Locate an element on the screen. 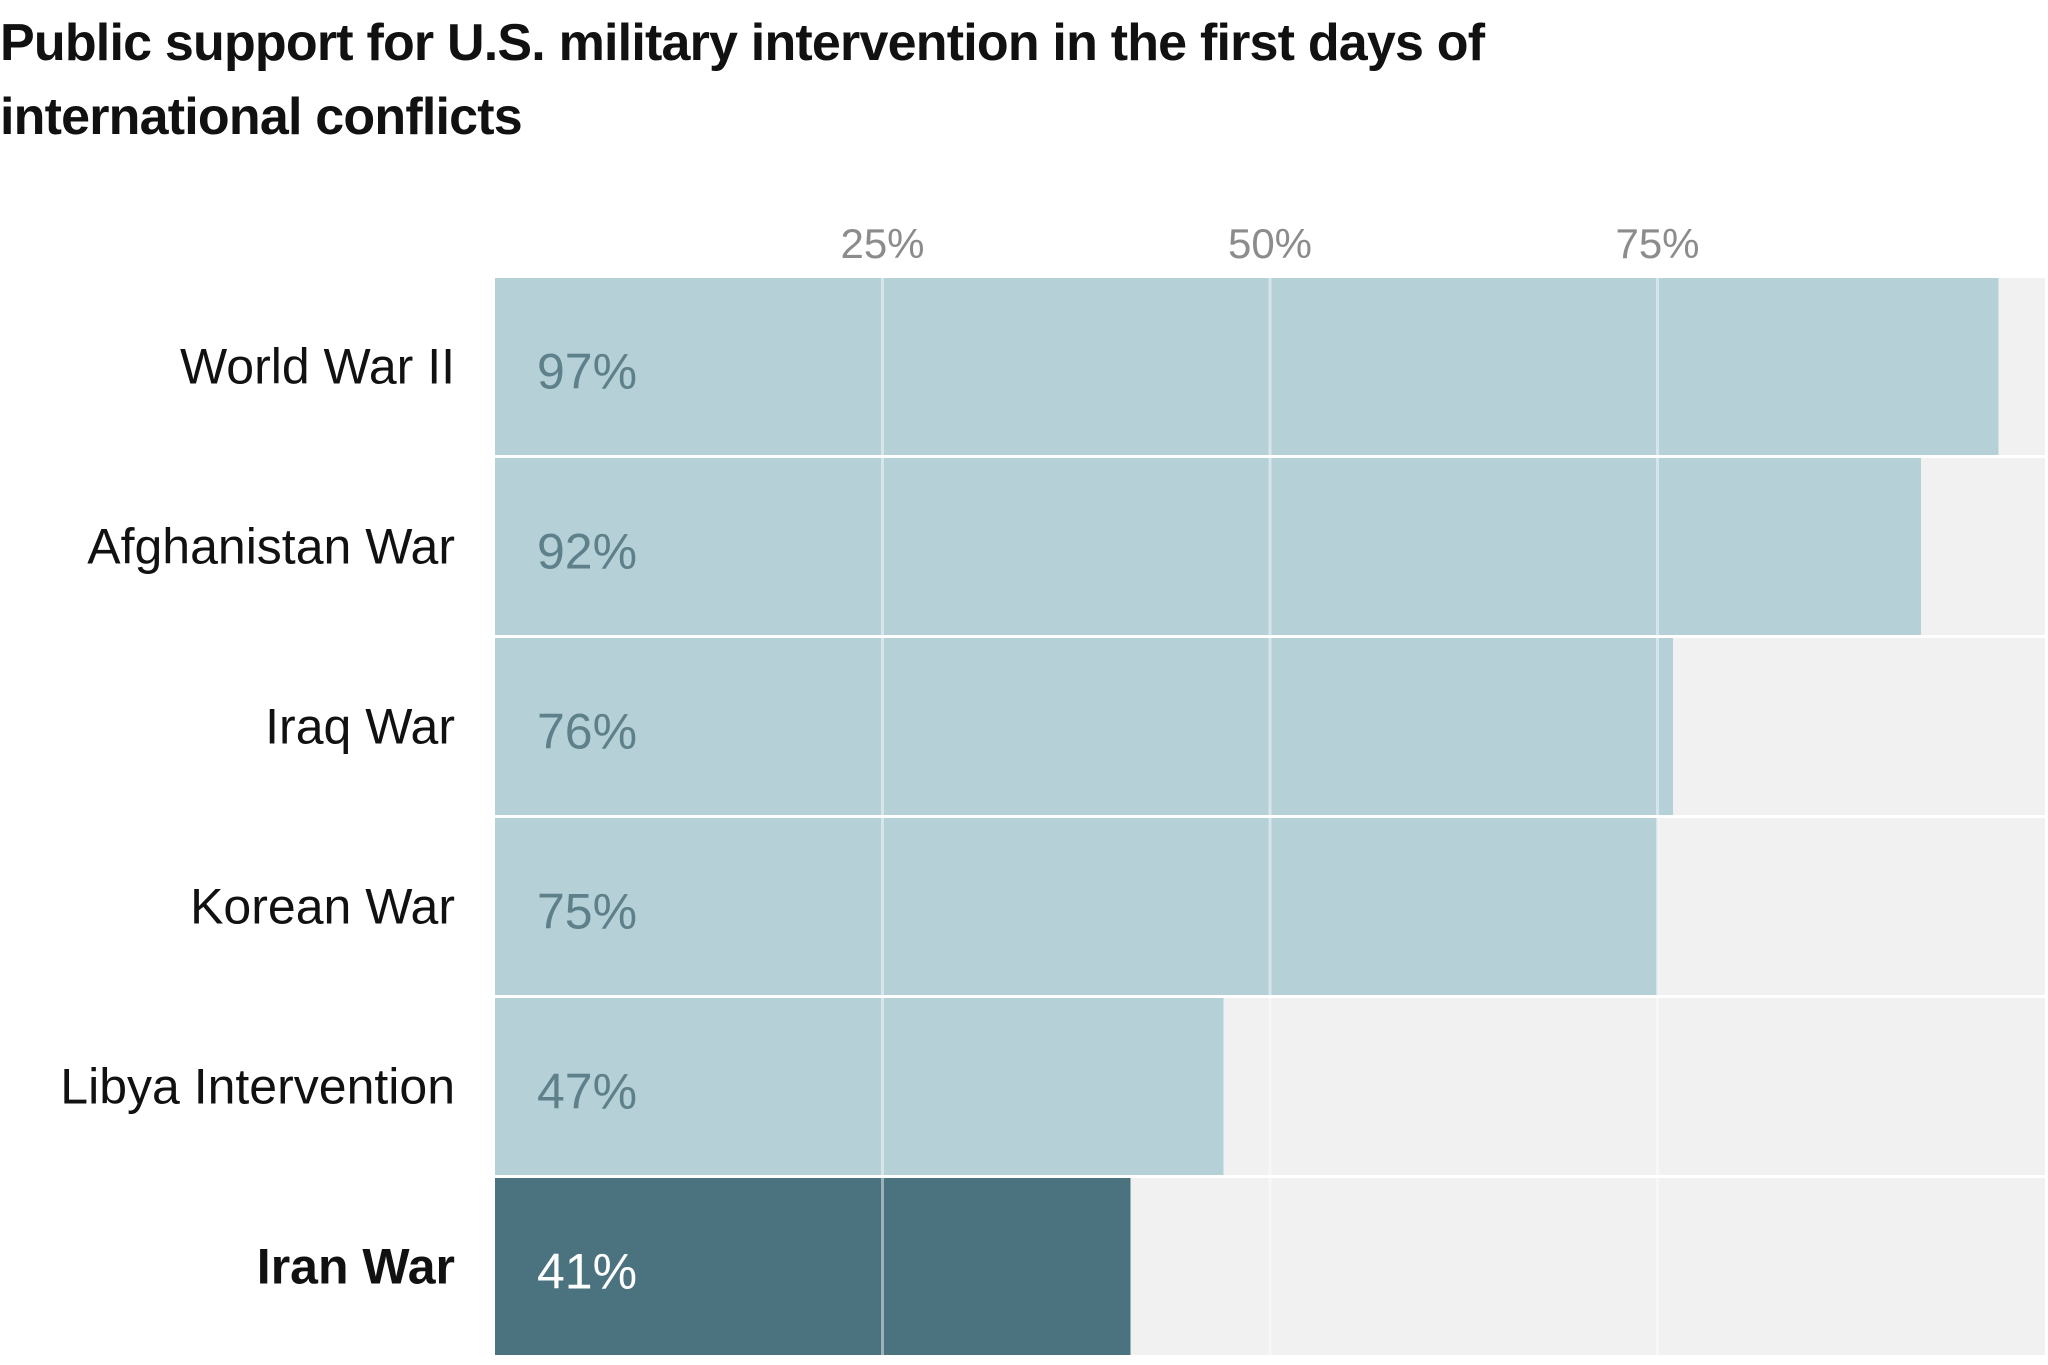  value-label: 76% is located at coordinates (587, 732).